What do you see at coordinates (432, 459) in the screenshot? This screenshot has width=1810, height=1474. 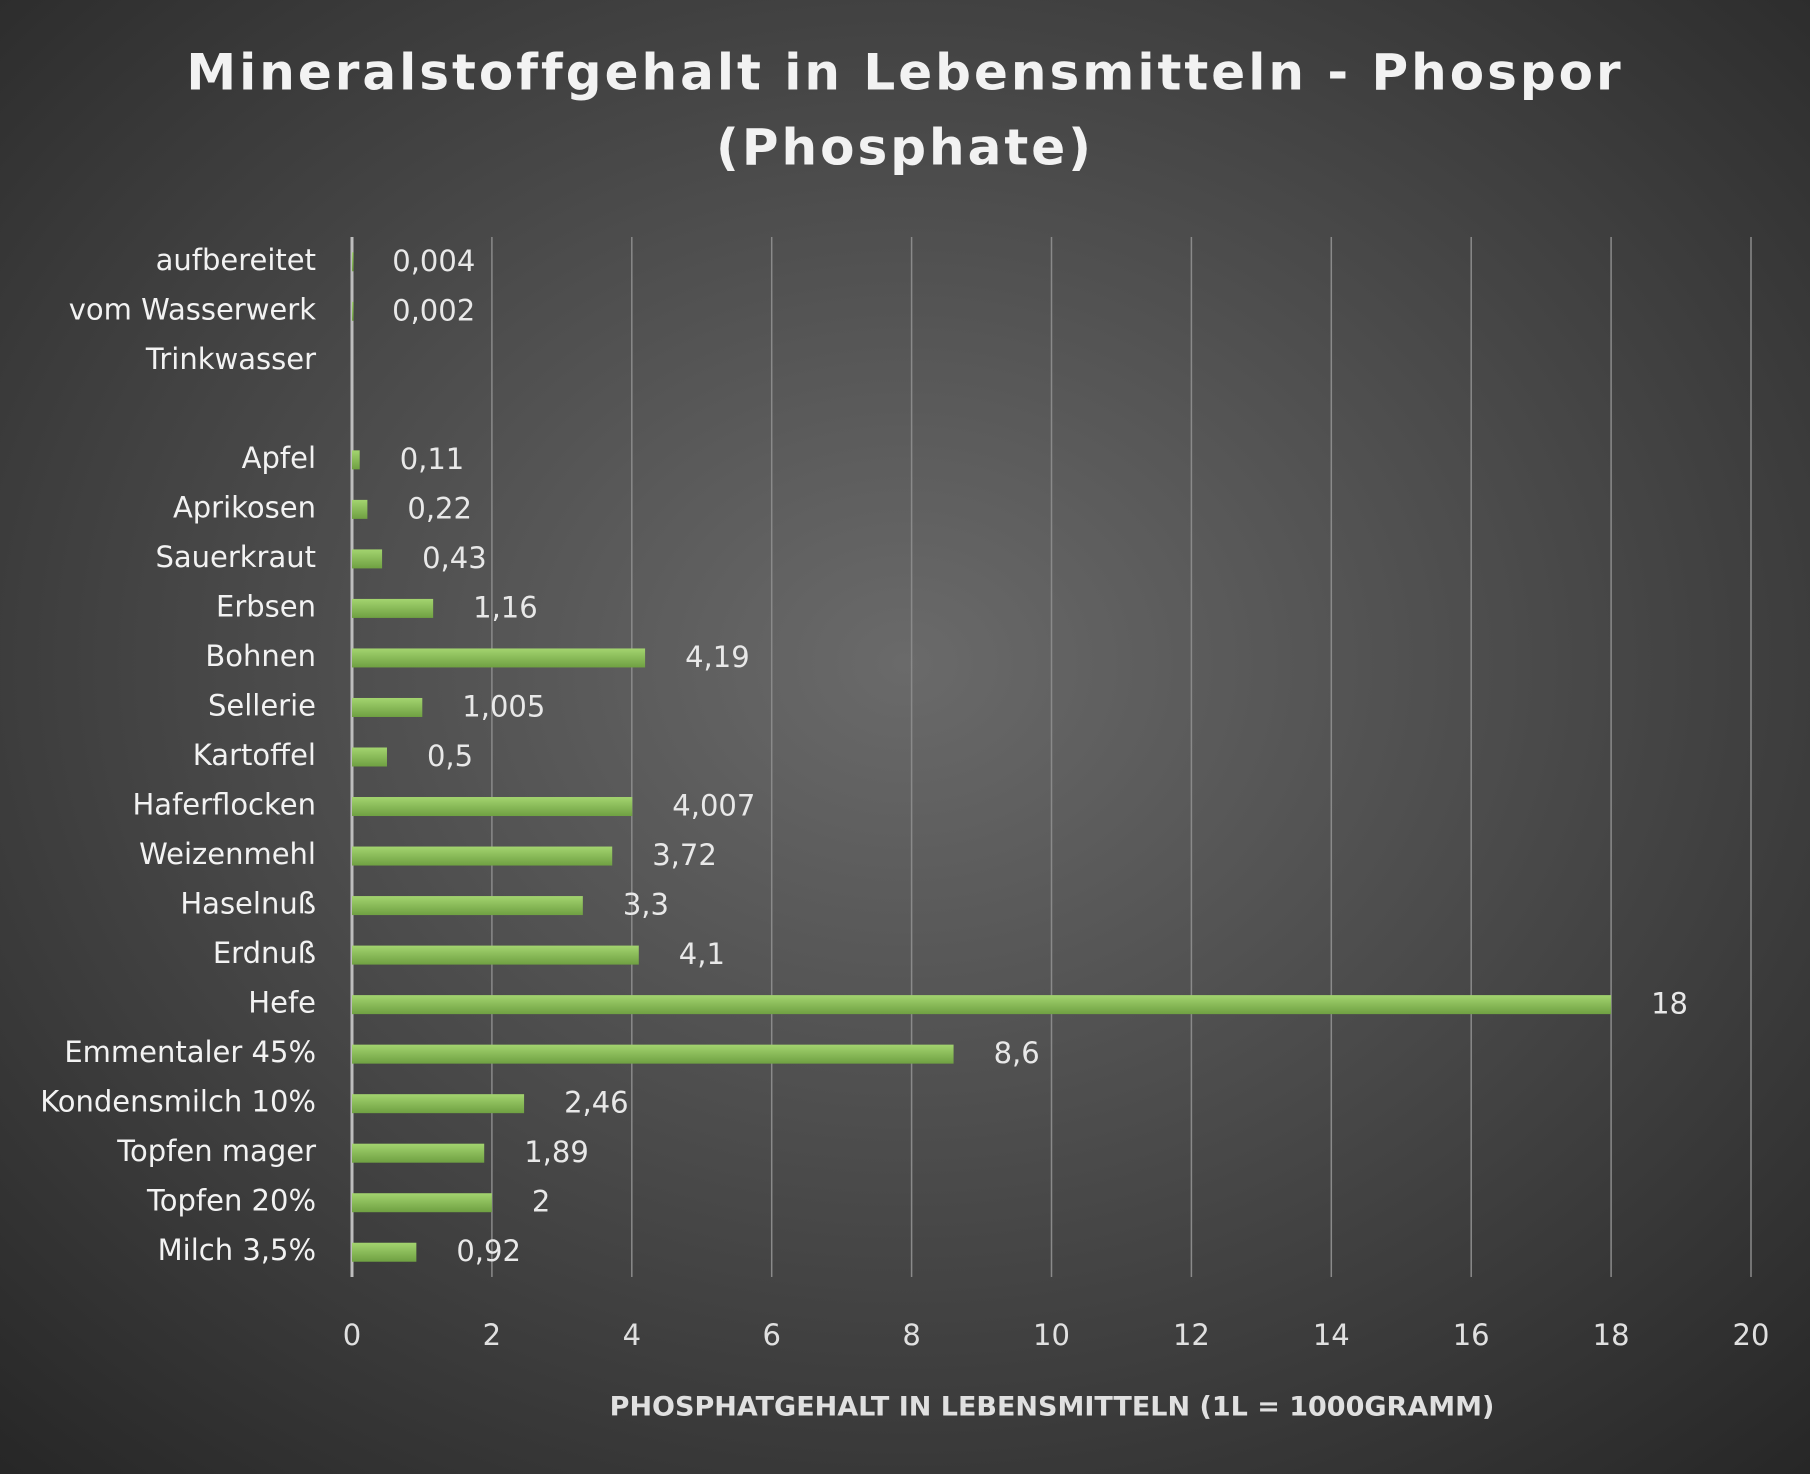 I see `data-label: 0,11` at bounding box center [432, 459].